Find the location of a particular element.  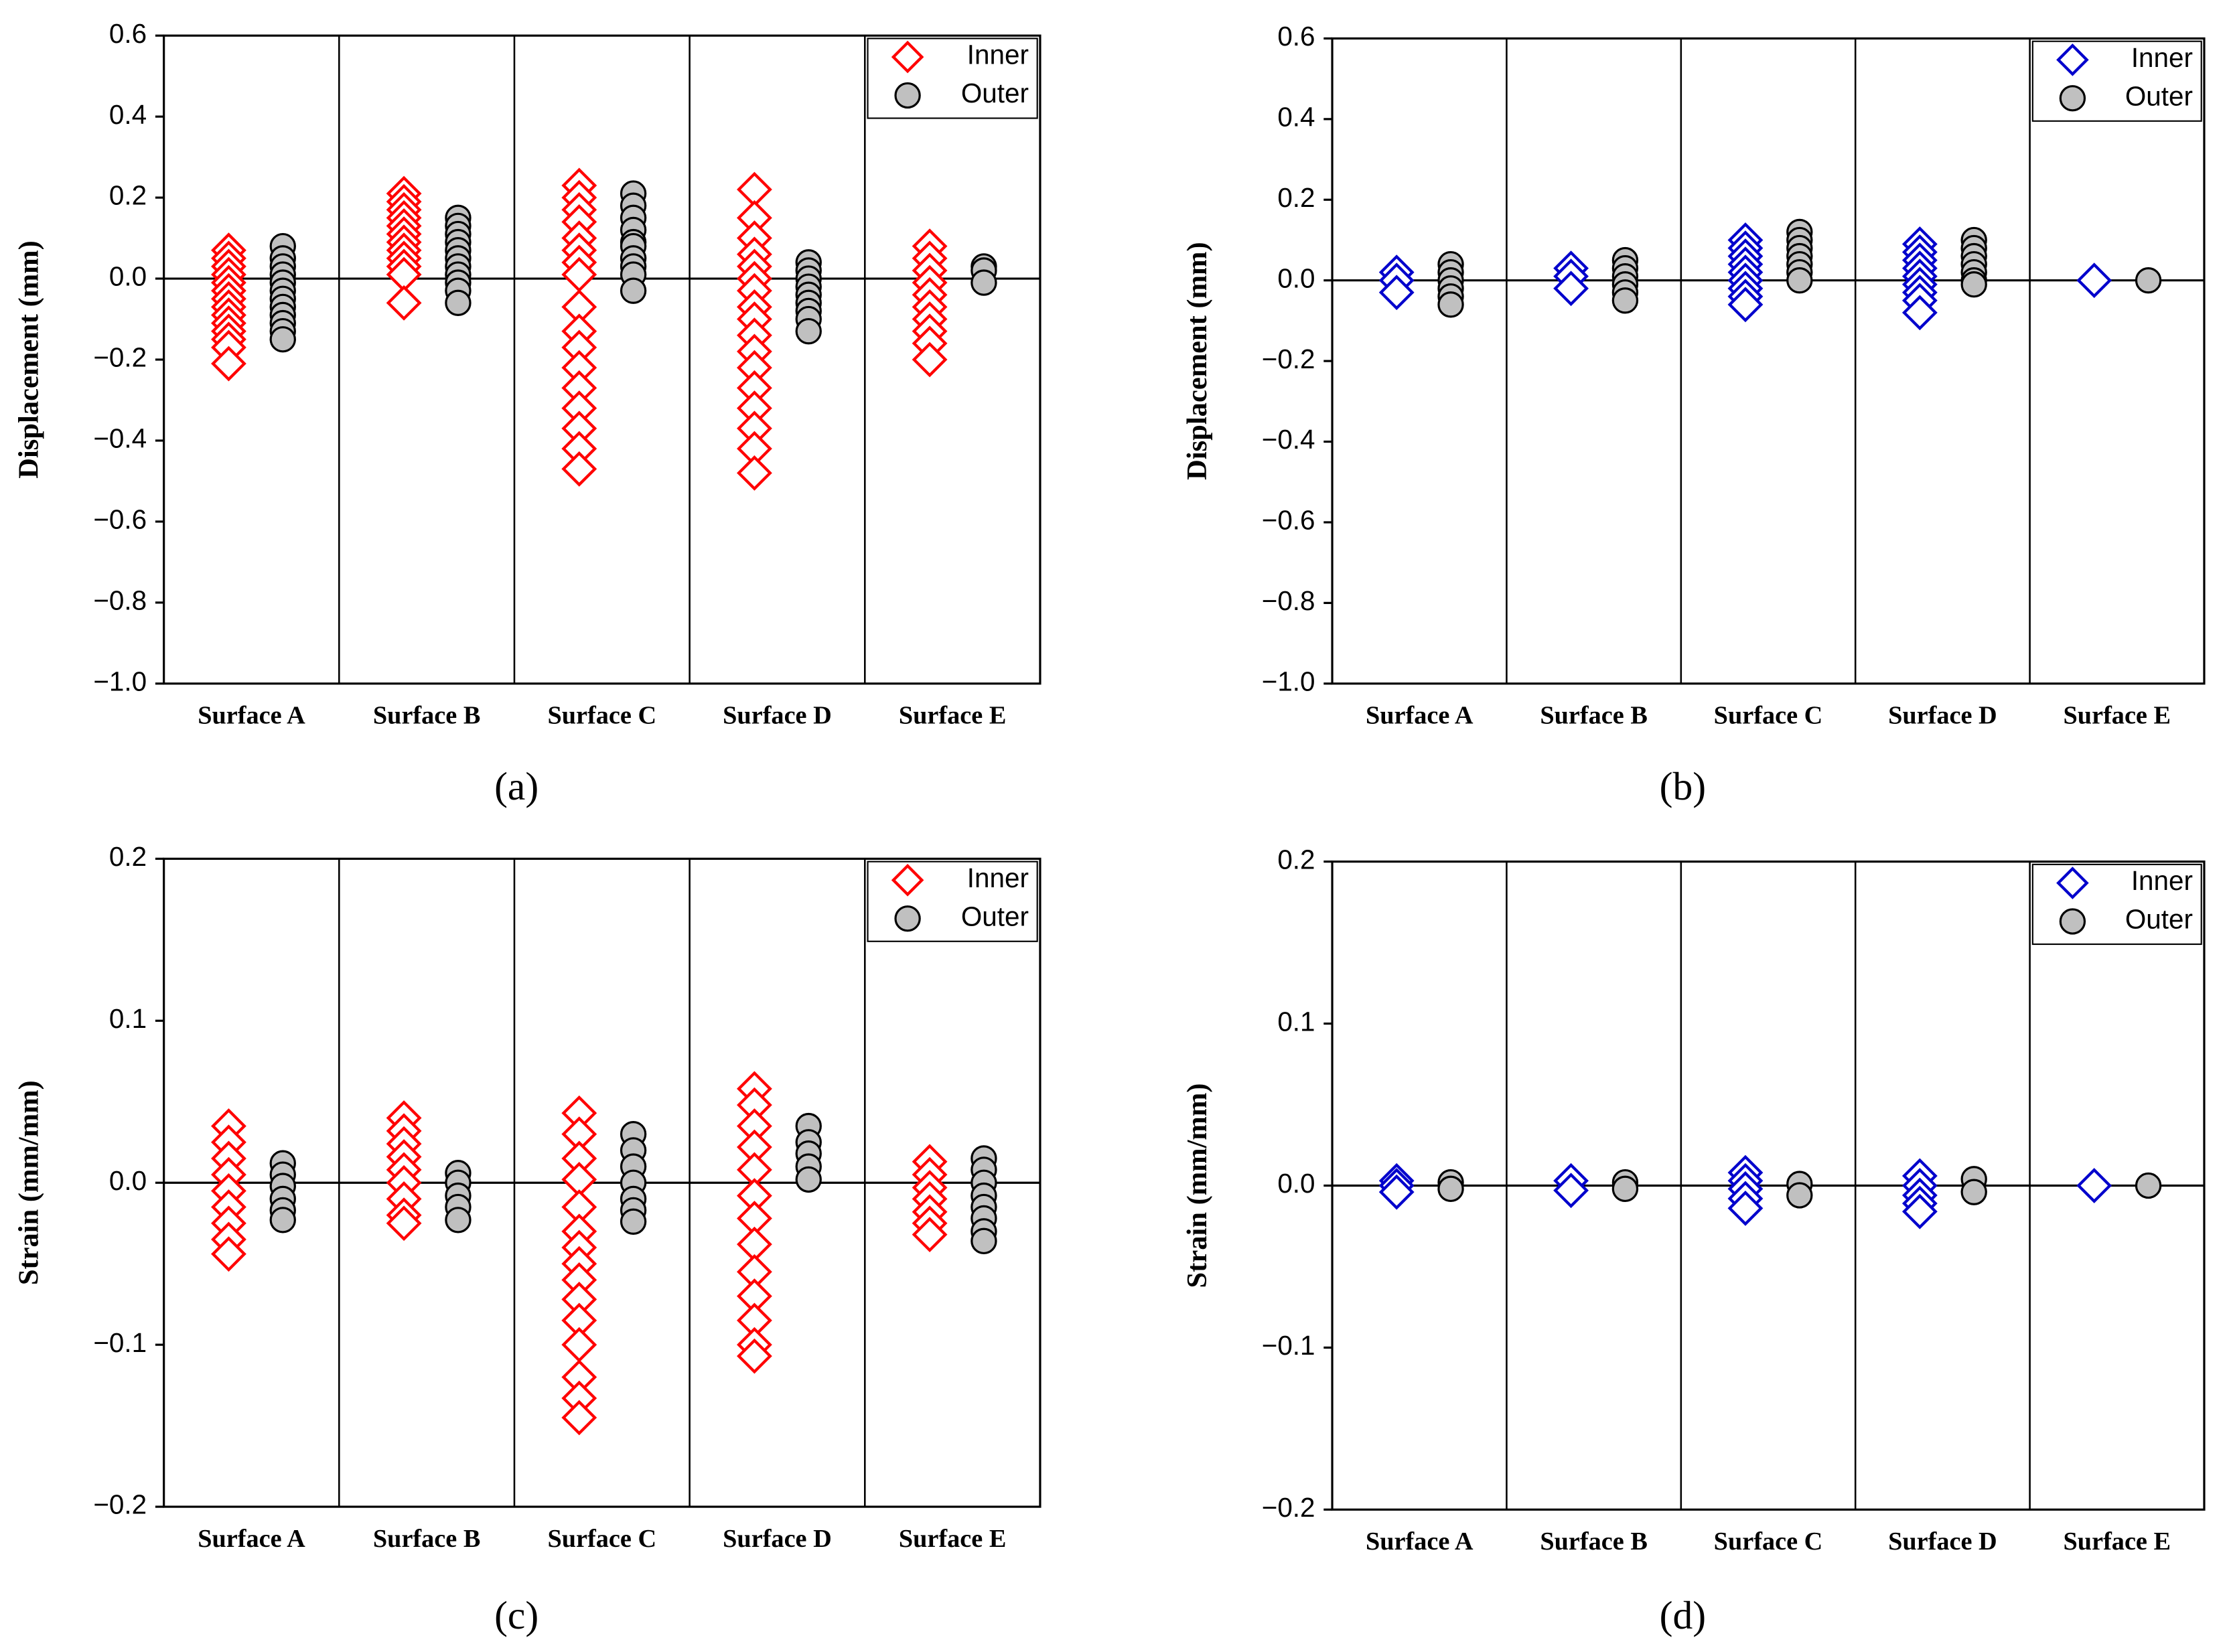

y-tick-label: −0.4 is located at coordinates (120, 439).